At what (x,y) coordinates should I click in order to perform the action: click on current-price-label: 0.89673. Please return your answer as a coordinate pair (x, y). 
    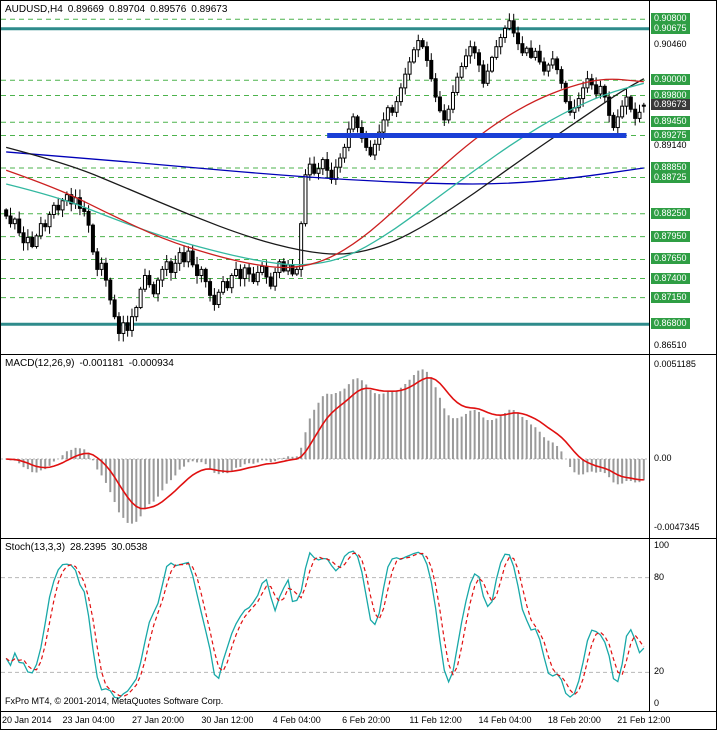
    Looking at the image, I should click on (670, 104).